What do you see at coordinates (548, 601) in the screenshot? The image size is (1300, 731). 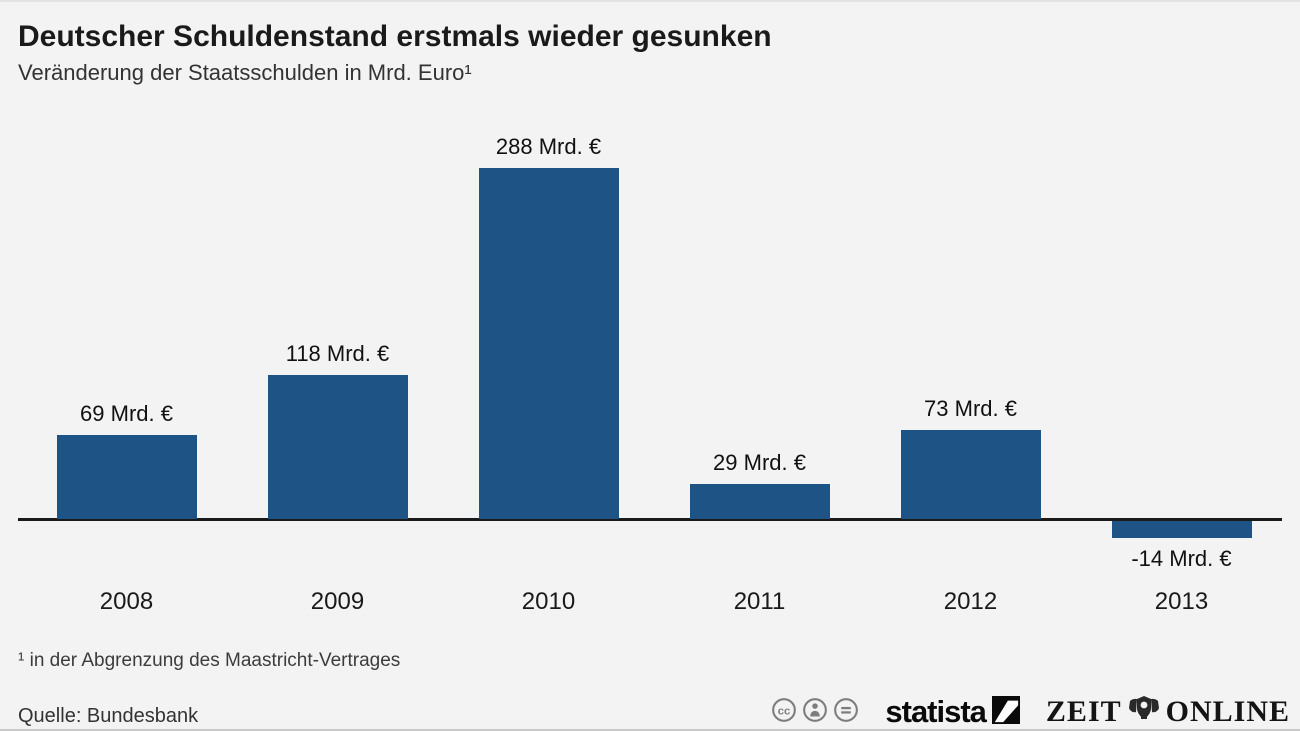 I see `x-tick-label-2010: 2010` at bounding box center [548, 601].